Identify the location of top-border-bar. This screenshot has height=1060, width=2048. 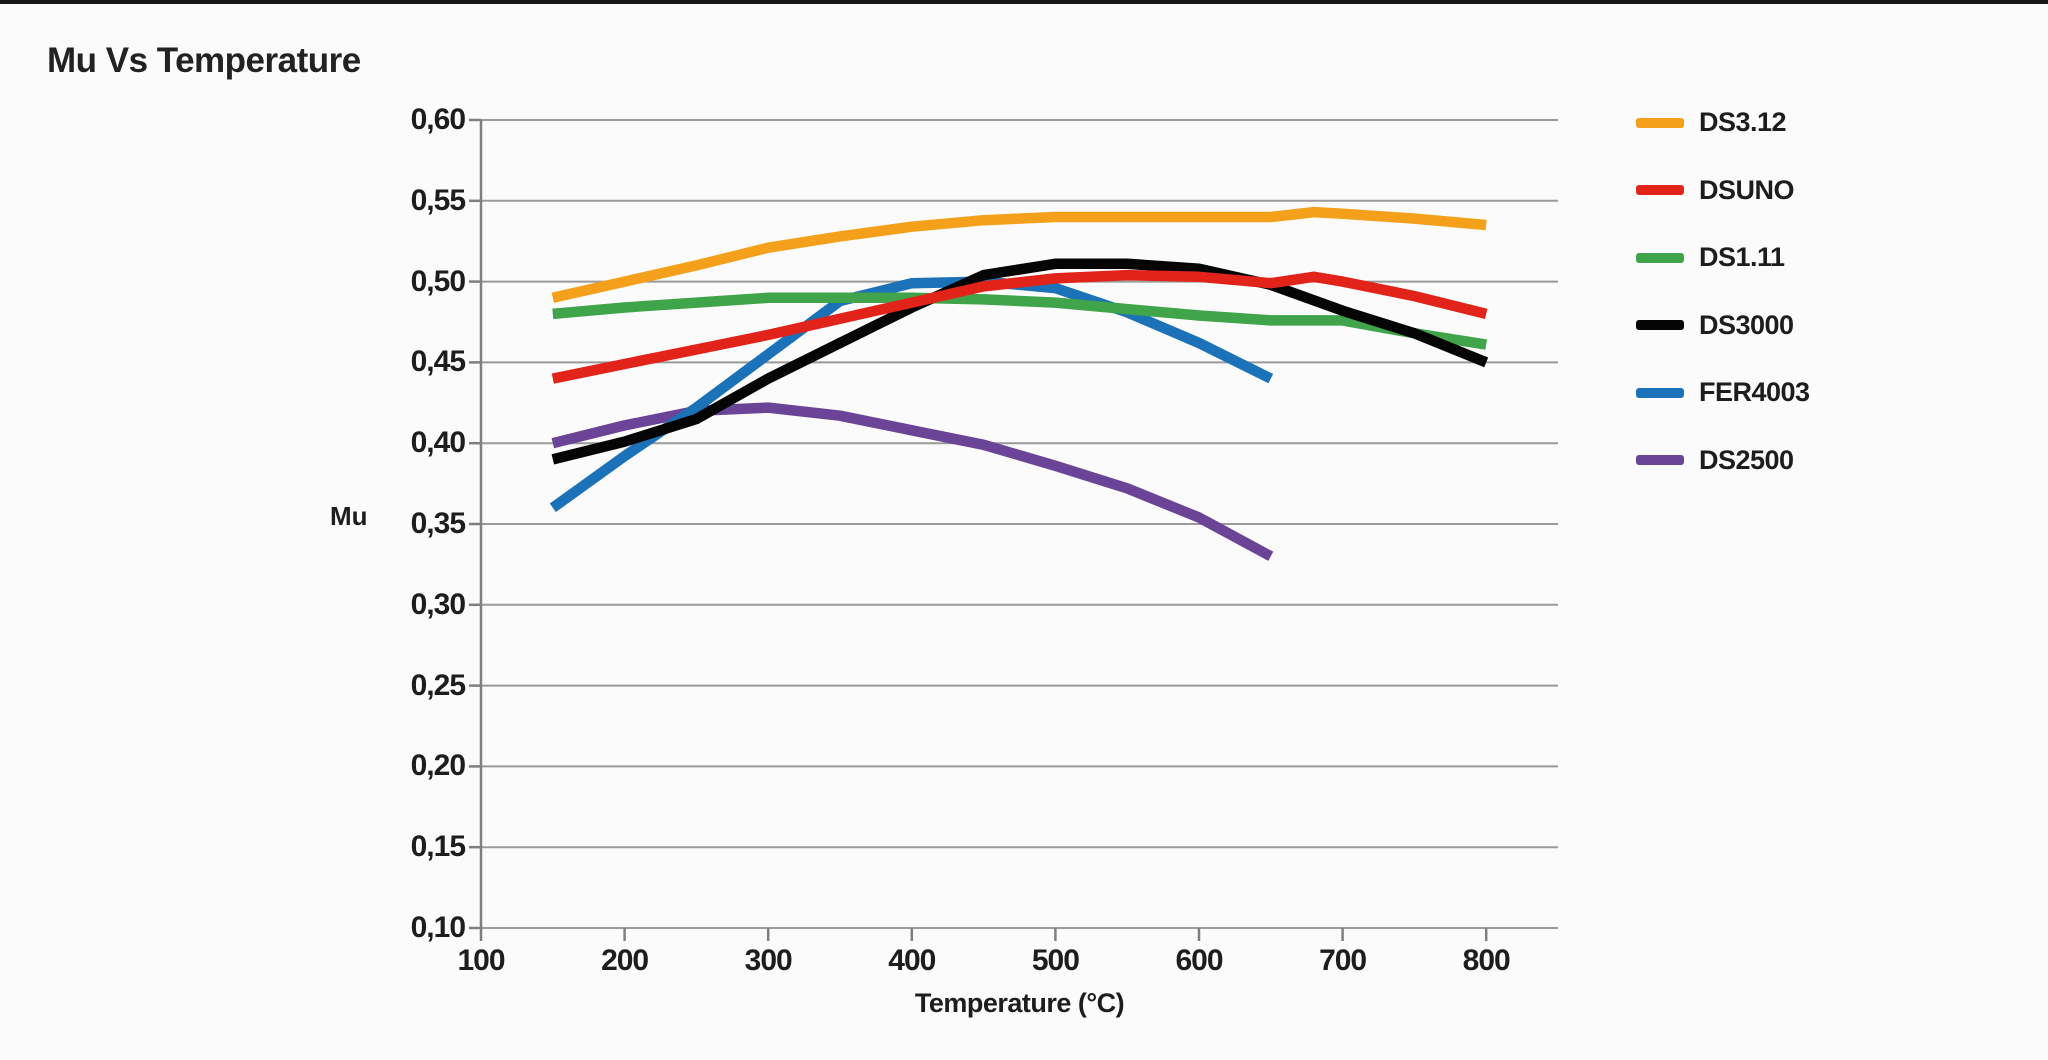
(1024, 2).